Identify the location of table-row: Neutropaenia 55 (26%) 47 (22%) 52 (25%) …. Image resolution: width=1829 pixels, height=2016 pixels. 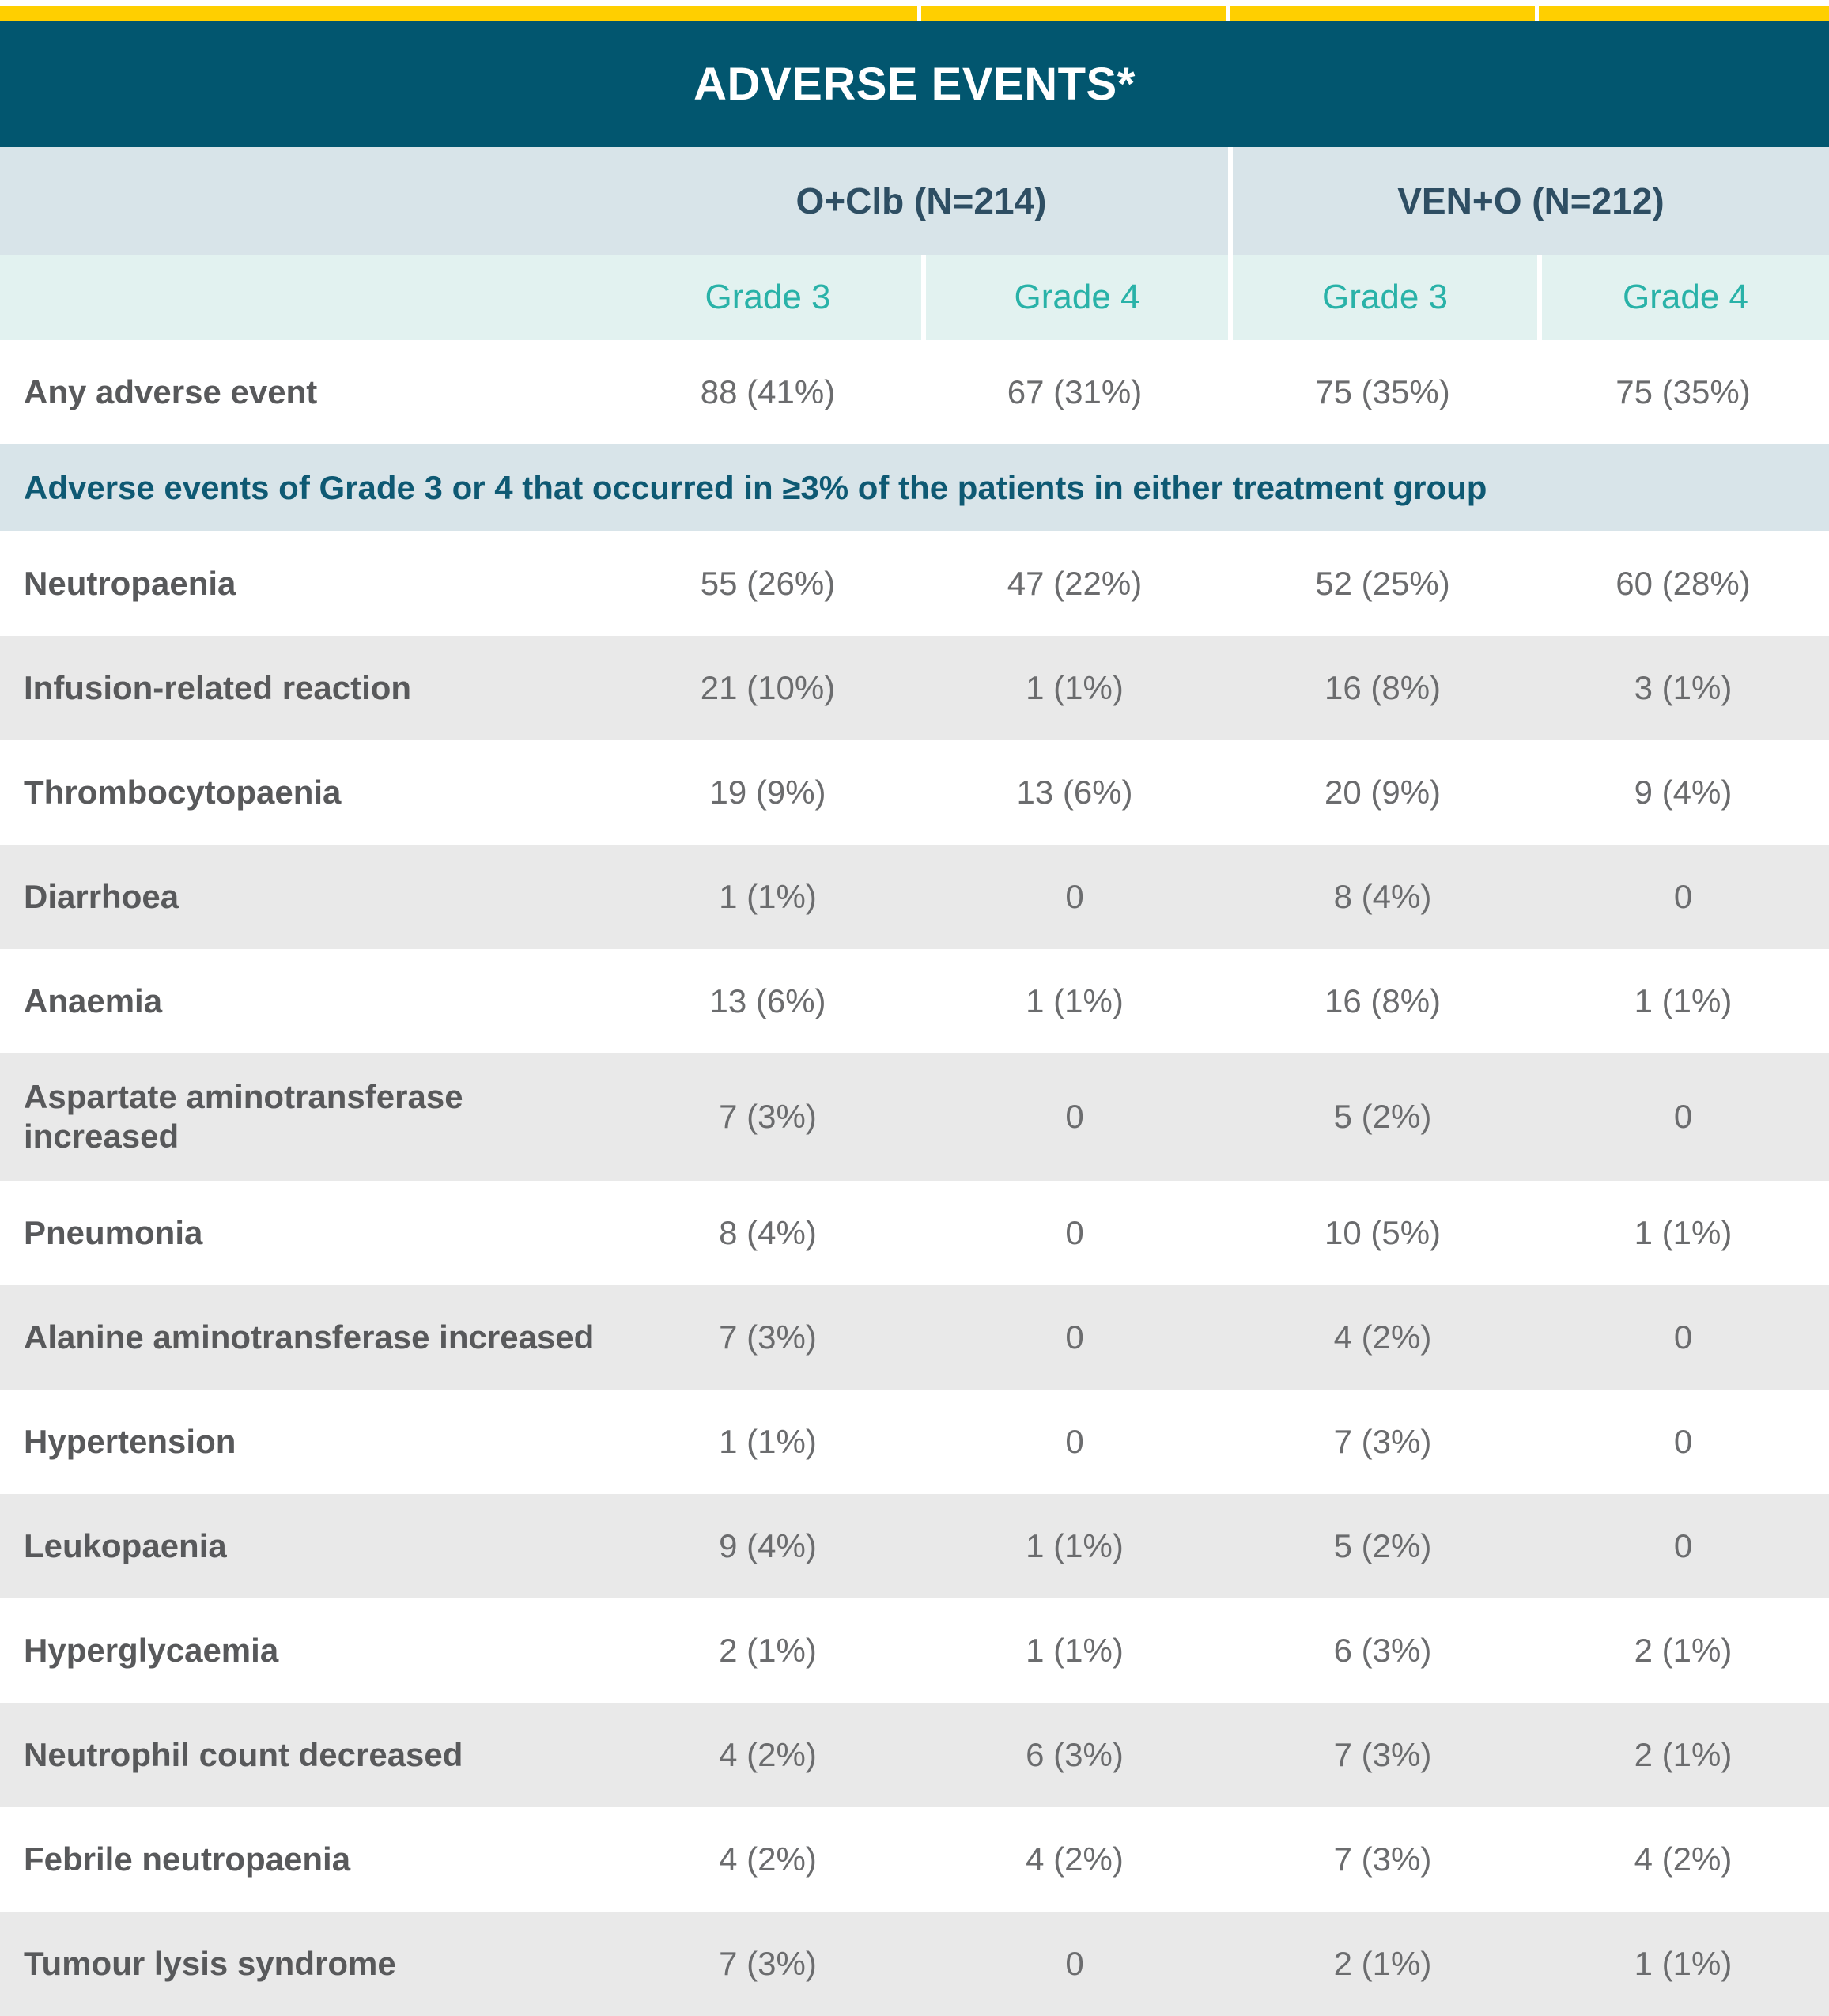
(914, 583).